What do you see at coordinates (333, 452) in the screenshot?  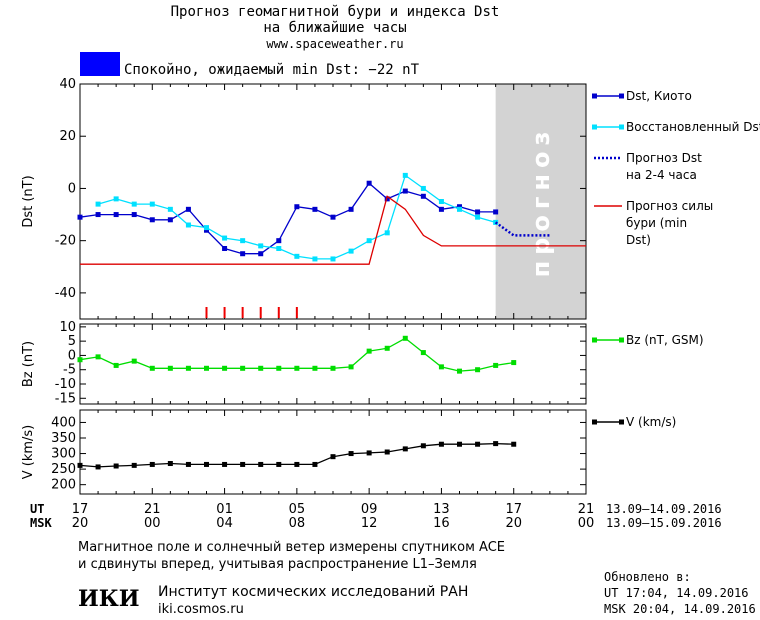 I see `v-plot-frame` at bounding box center [333, 452].